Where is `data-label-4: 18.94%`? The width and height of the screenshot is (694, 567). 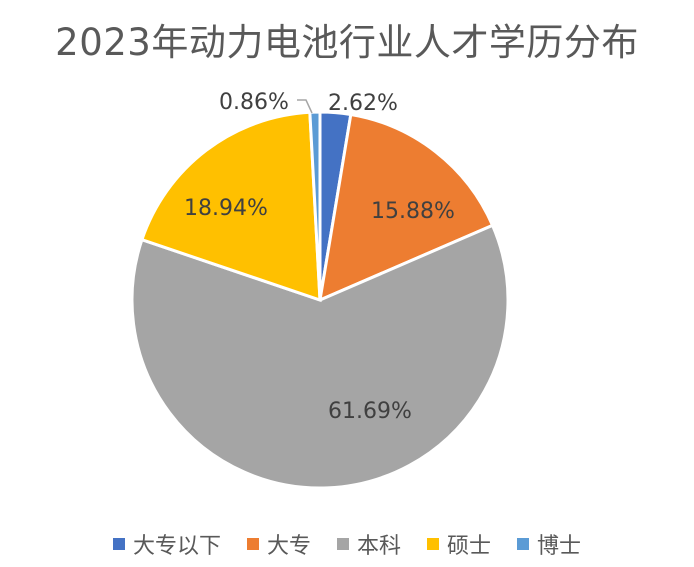 data-label-4: 18.94% is located at coordinates (226, 208).